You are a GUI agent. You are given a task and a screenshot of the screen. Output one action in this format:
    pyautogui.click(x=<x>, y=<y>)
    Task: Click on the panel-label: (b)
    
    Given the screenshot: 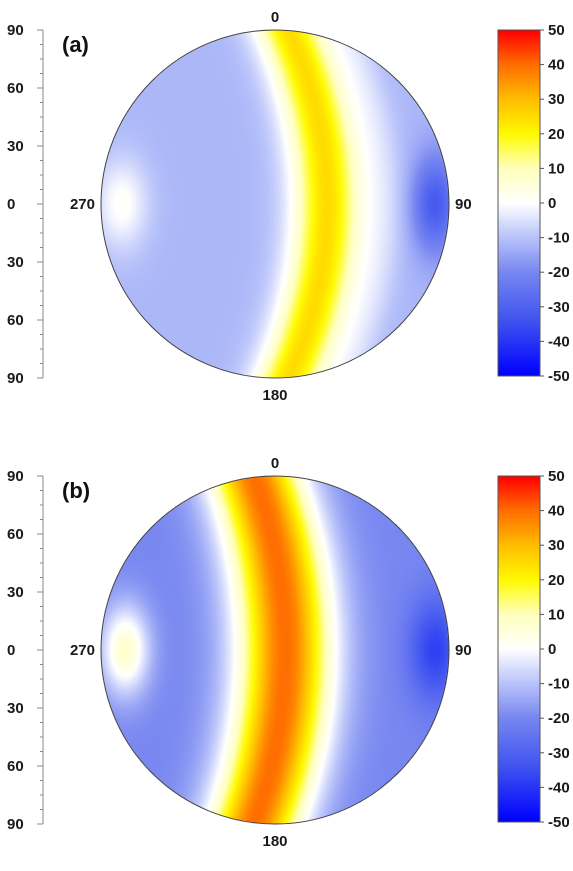 What is the action you would take?
    pyautogui.click(x=76, y=490)
    